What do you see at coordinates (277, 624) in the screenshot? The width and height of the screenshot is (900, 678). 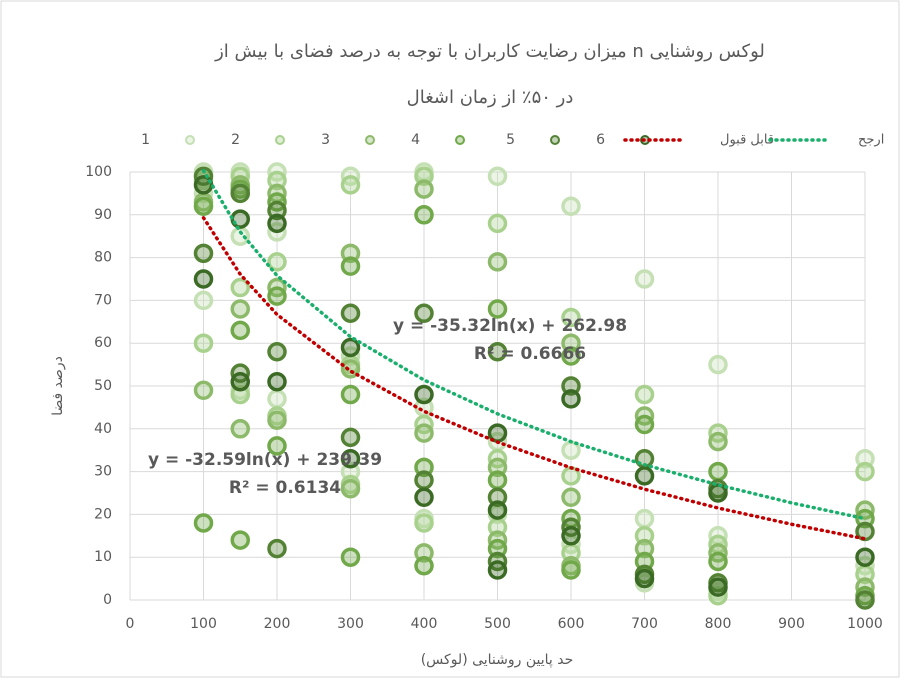 I see `x-tick-label: 200` at bounding box center [277, 624].